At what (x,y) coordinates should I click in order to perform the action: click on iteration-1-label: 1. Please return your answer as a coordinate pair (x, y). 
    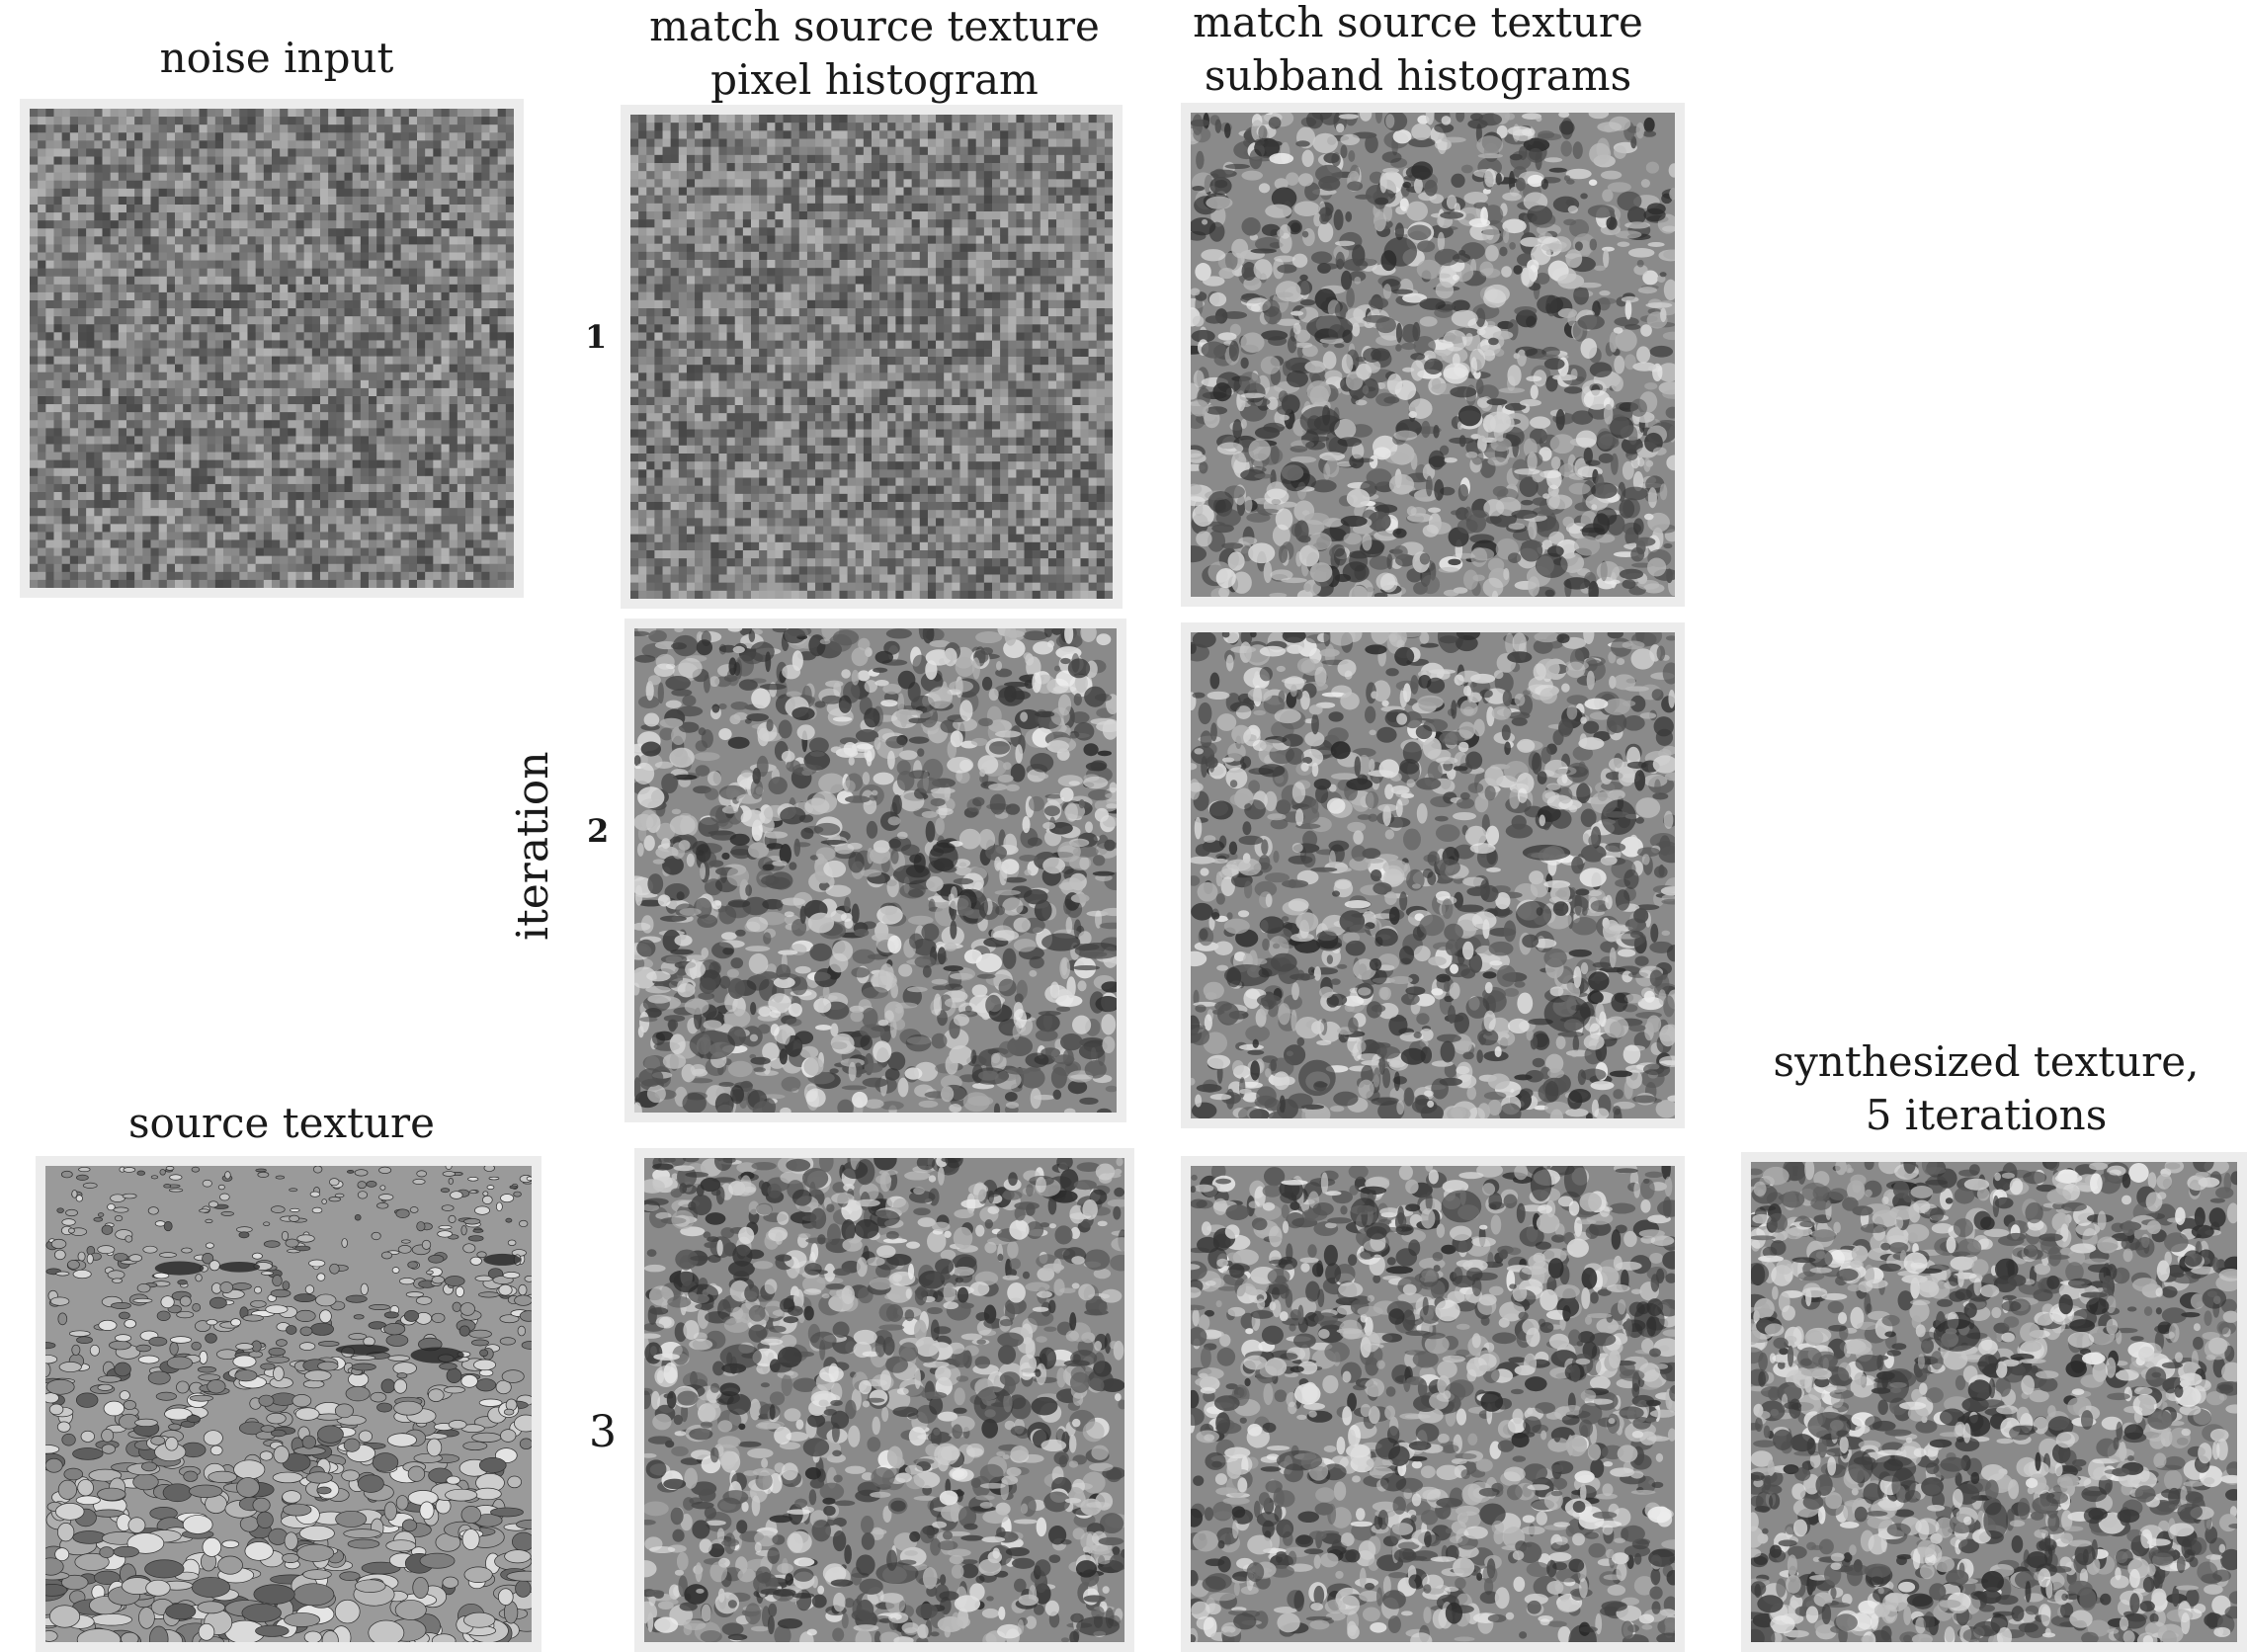
    Looking at the image, I should click on (596, 337).